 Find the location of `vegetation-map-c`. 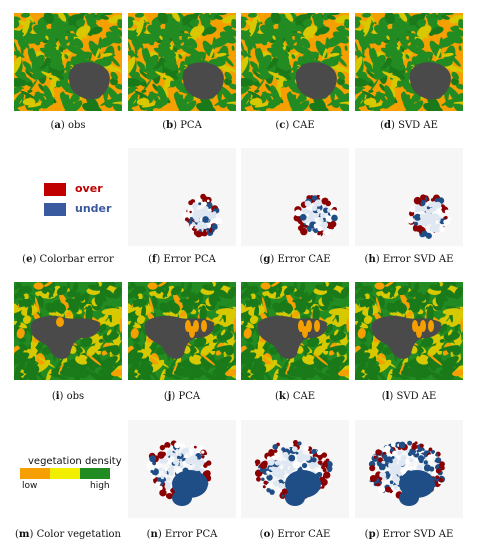

vegetation-map-c is located at coordinates (295, 62).